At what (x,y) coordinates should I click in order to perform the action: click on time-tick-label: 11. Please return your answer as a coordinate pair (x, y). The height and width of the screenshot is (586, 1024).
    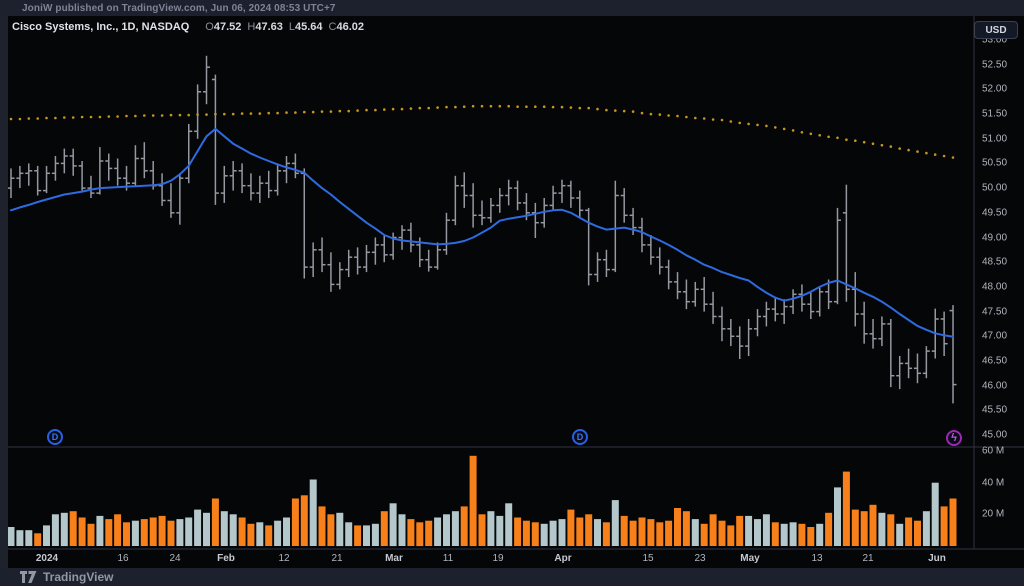
    Looking at the image, I should click on (448, 558).